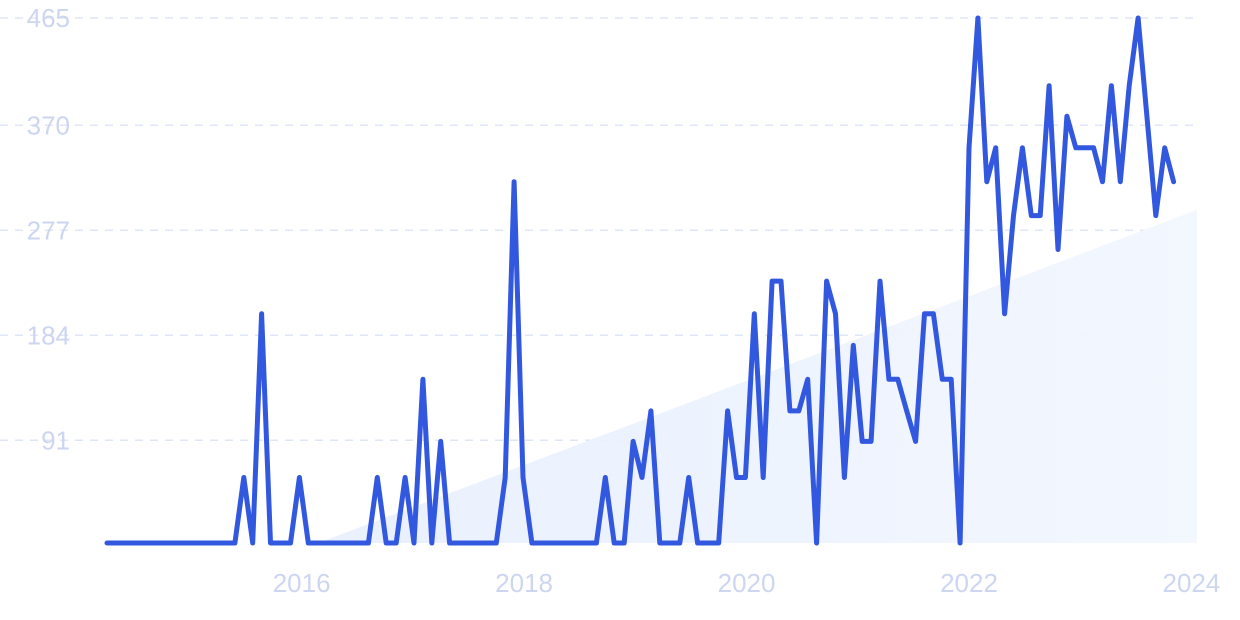 Image resolution: width=1240 pixels, height=620 pixels. I want to click on y-tick-label: 184, so click(48, 335).